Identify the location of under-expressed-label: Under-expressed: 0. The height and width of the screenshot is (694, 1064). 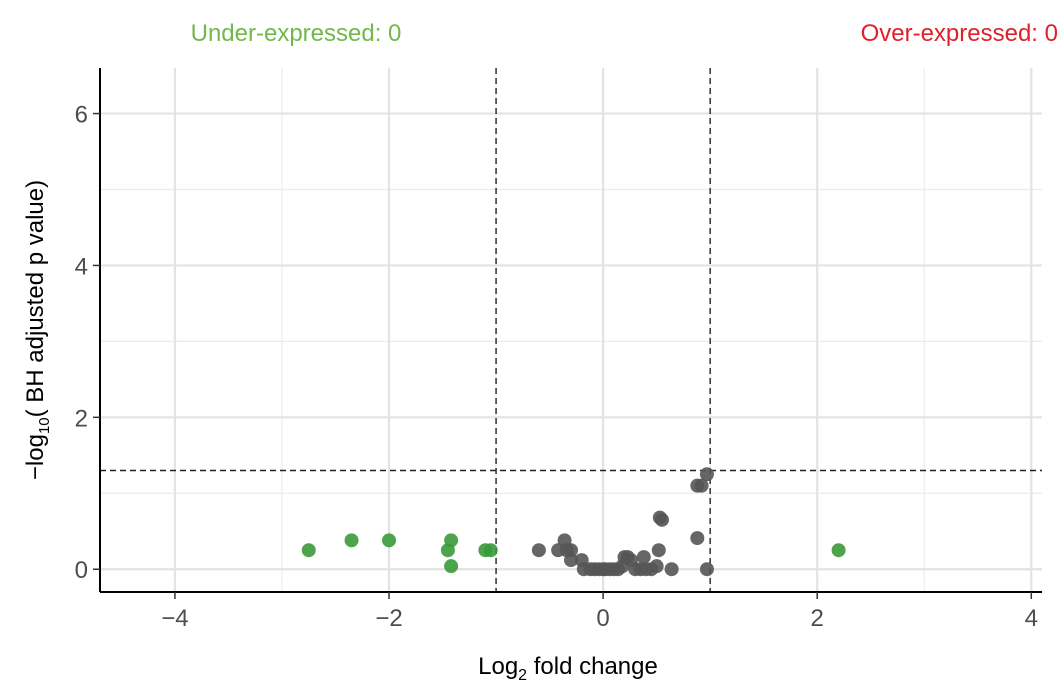
(296, 33).